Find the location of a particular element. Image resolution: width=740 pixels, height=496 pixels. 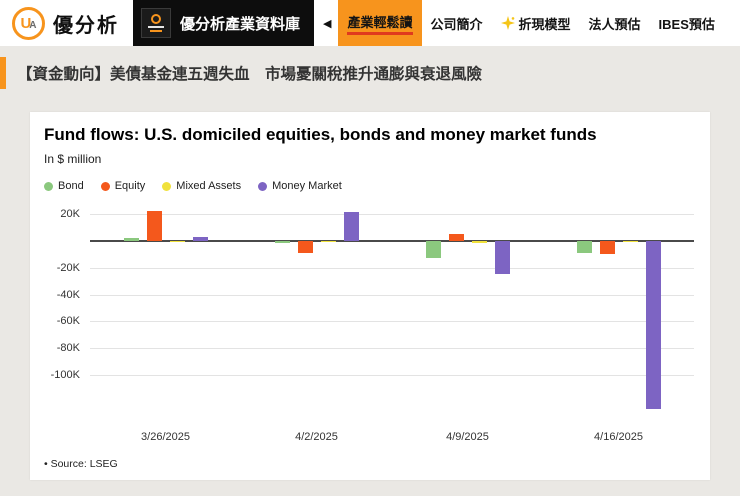

library-banner: 優分析產業資料庫 is located at coordinates (224, 23).